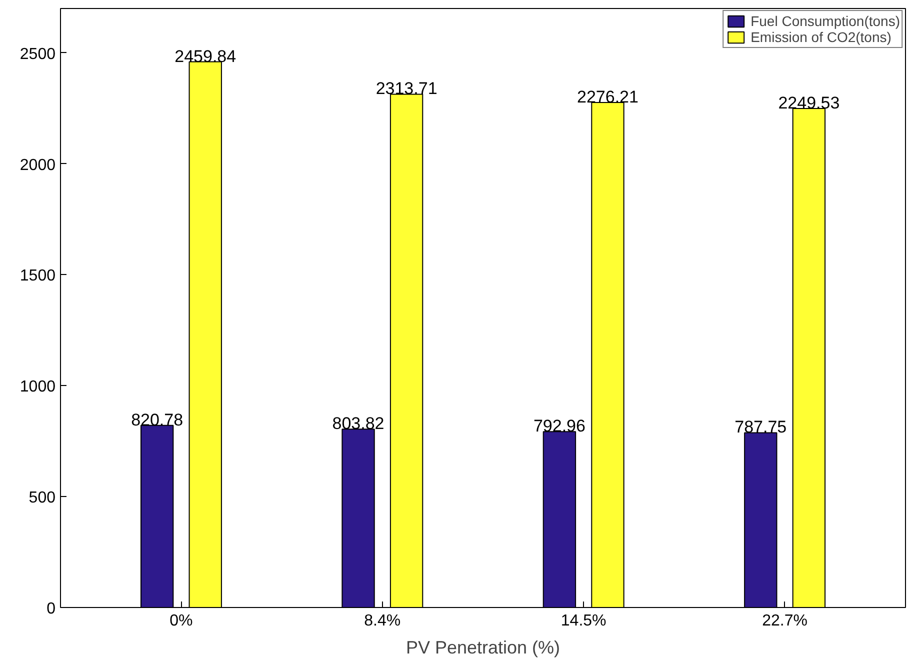 This screenshot has height=660, width=913. I want to click on data-label: 2459.84, so click(205, 56).